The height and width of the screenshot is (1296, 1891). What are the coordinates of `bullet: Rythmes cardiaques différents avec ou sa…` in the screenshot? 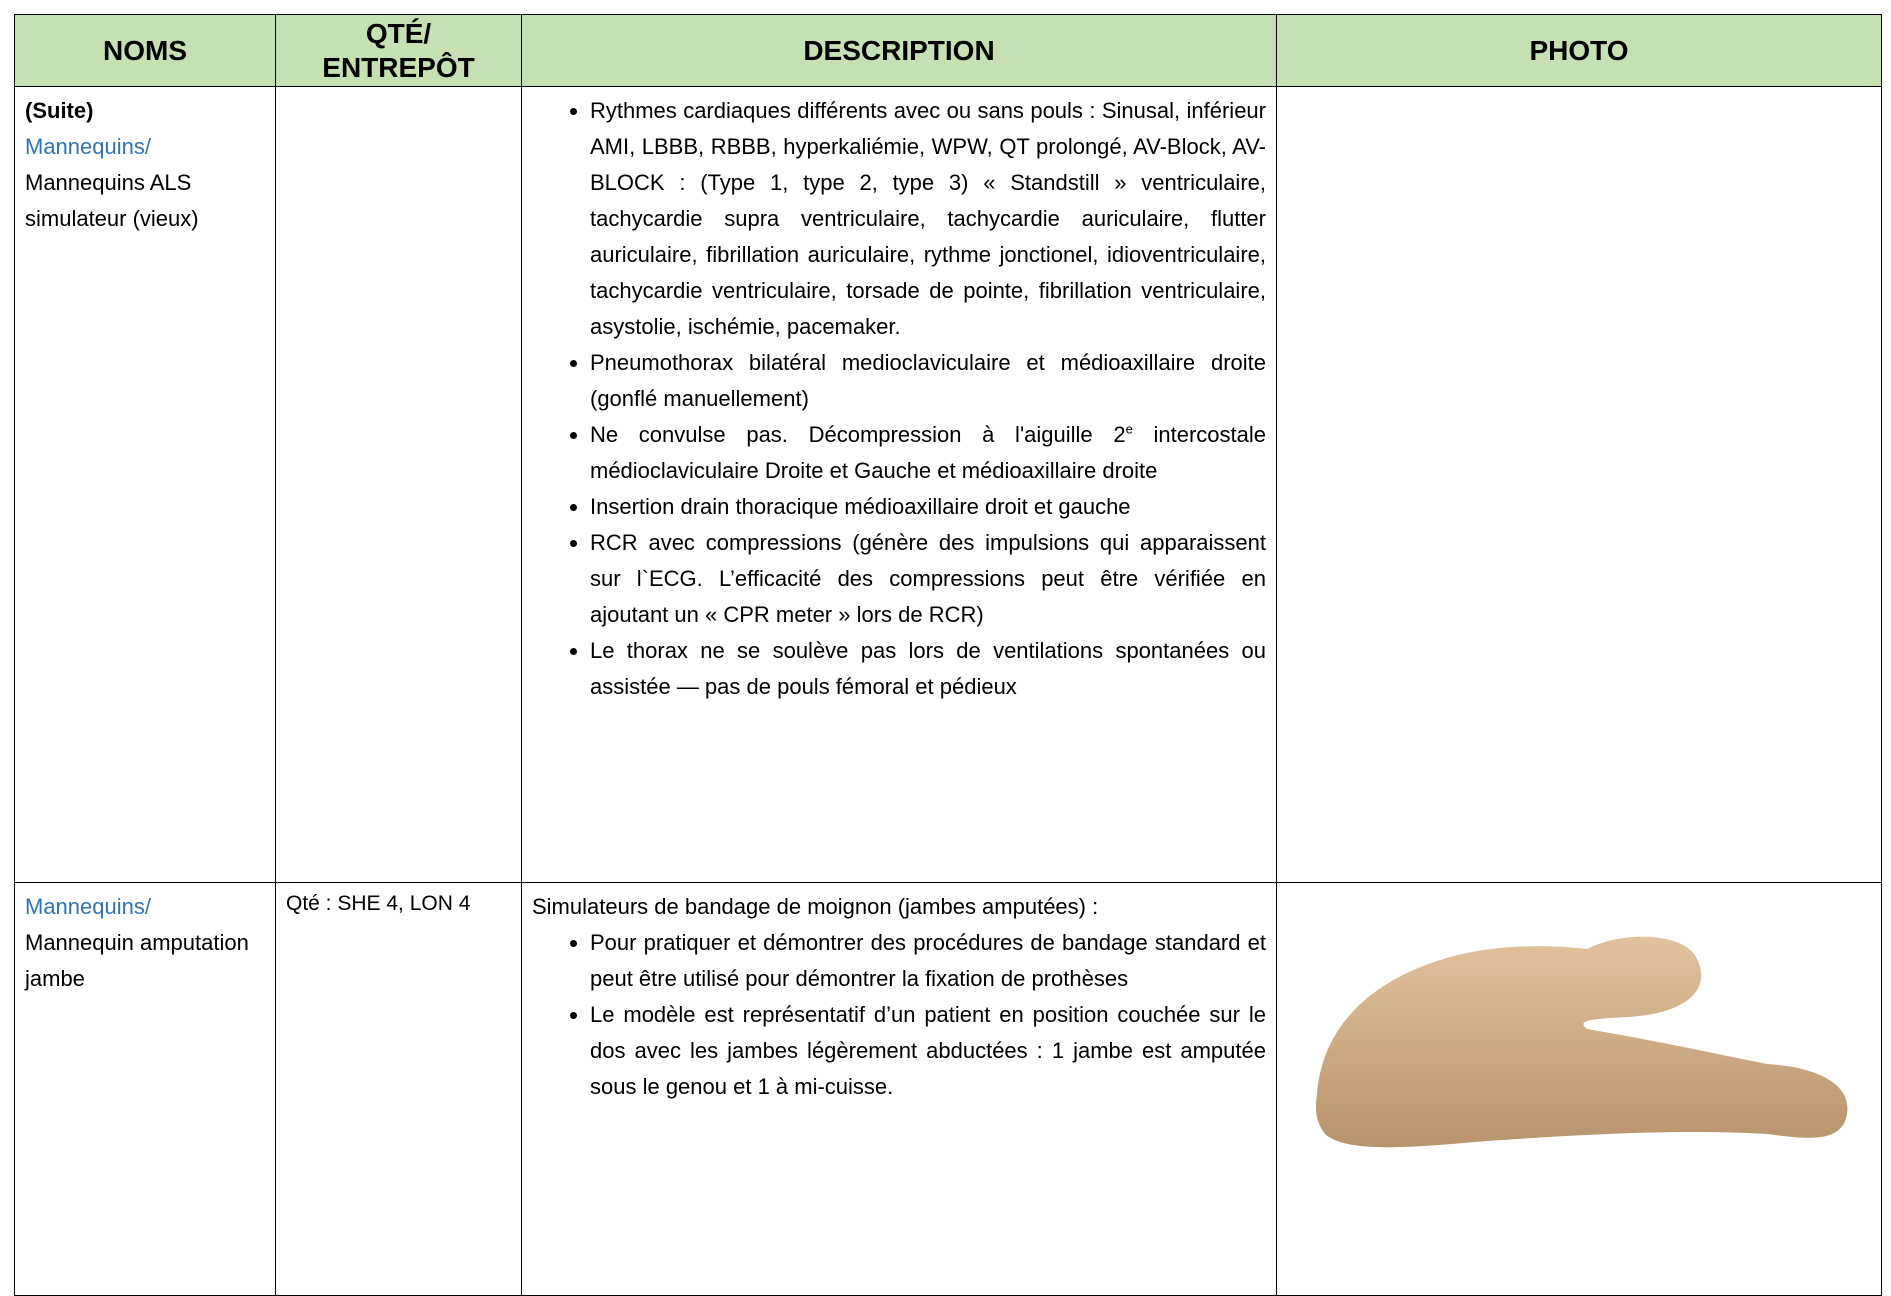 It's located at (928, 219).